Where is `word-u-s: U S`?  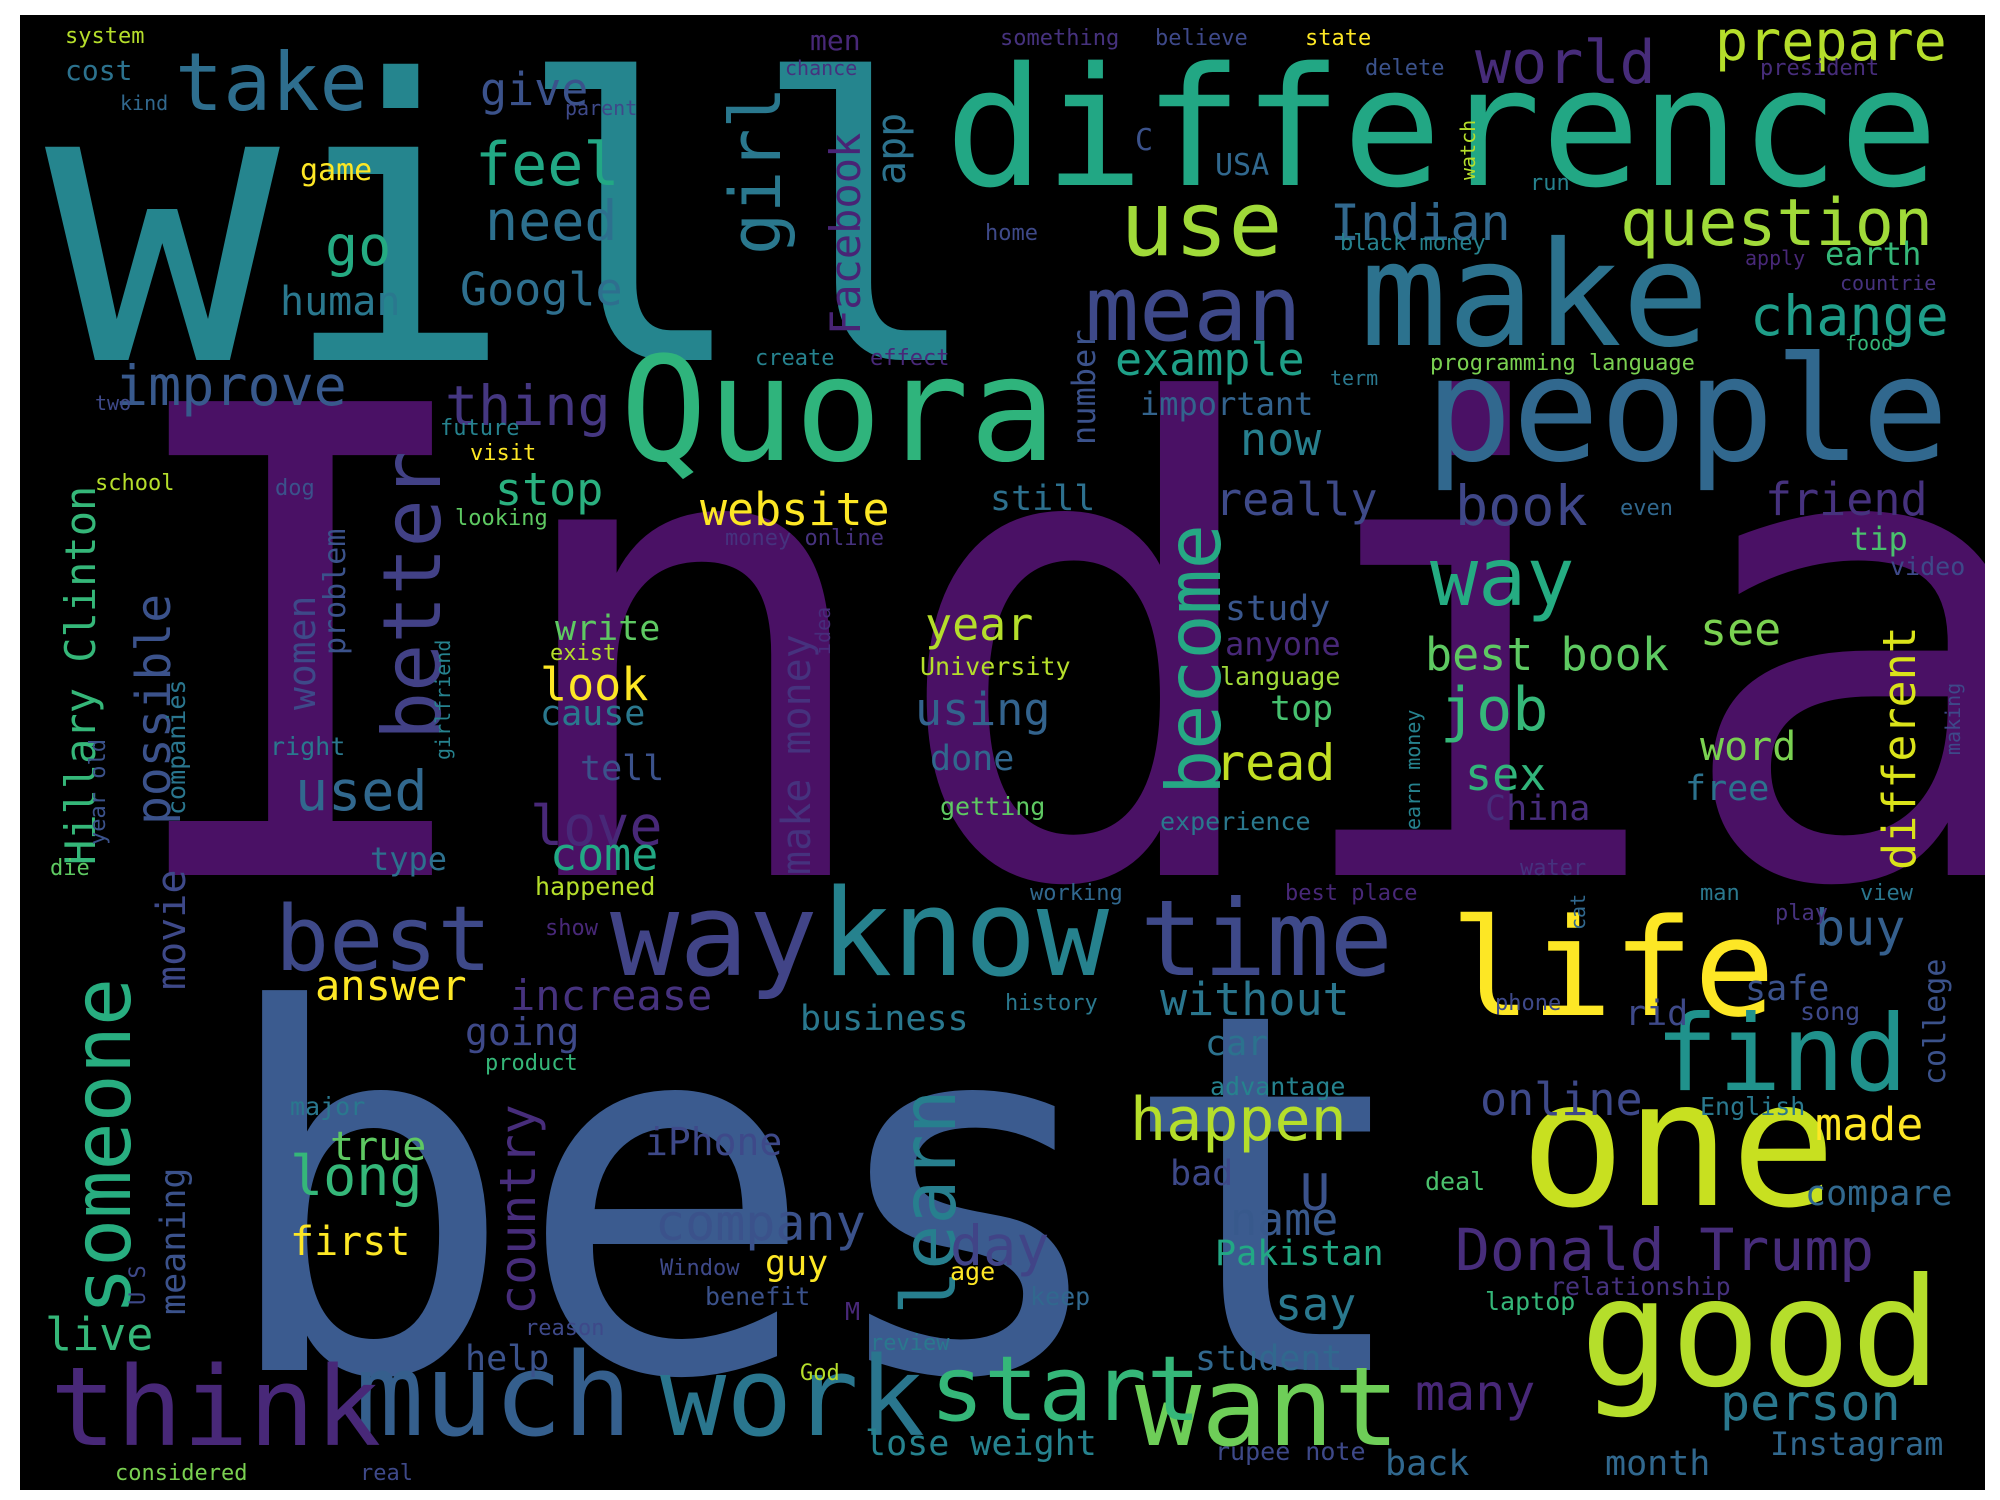 word-u-s: U S is located at coordinates (138, 1285).